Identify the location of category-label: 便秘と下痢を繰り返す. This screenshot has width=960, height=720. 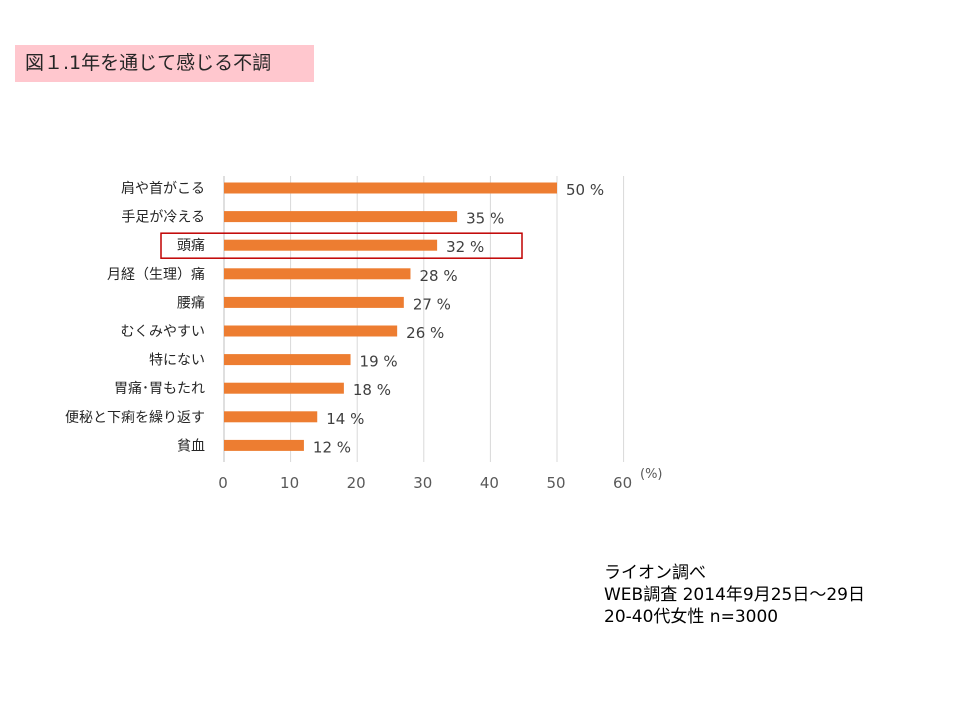
(135, 418).